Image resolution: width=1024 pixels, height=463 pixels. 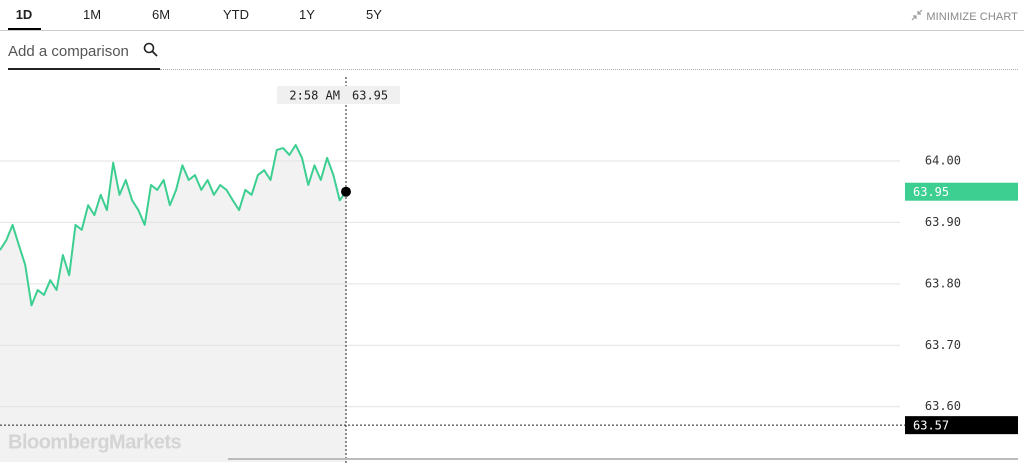 I want to click on search-icon, so click(x=150, y=49).